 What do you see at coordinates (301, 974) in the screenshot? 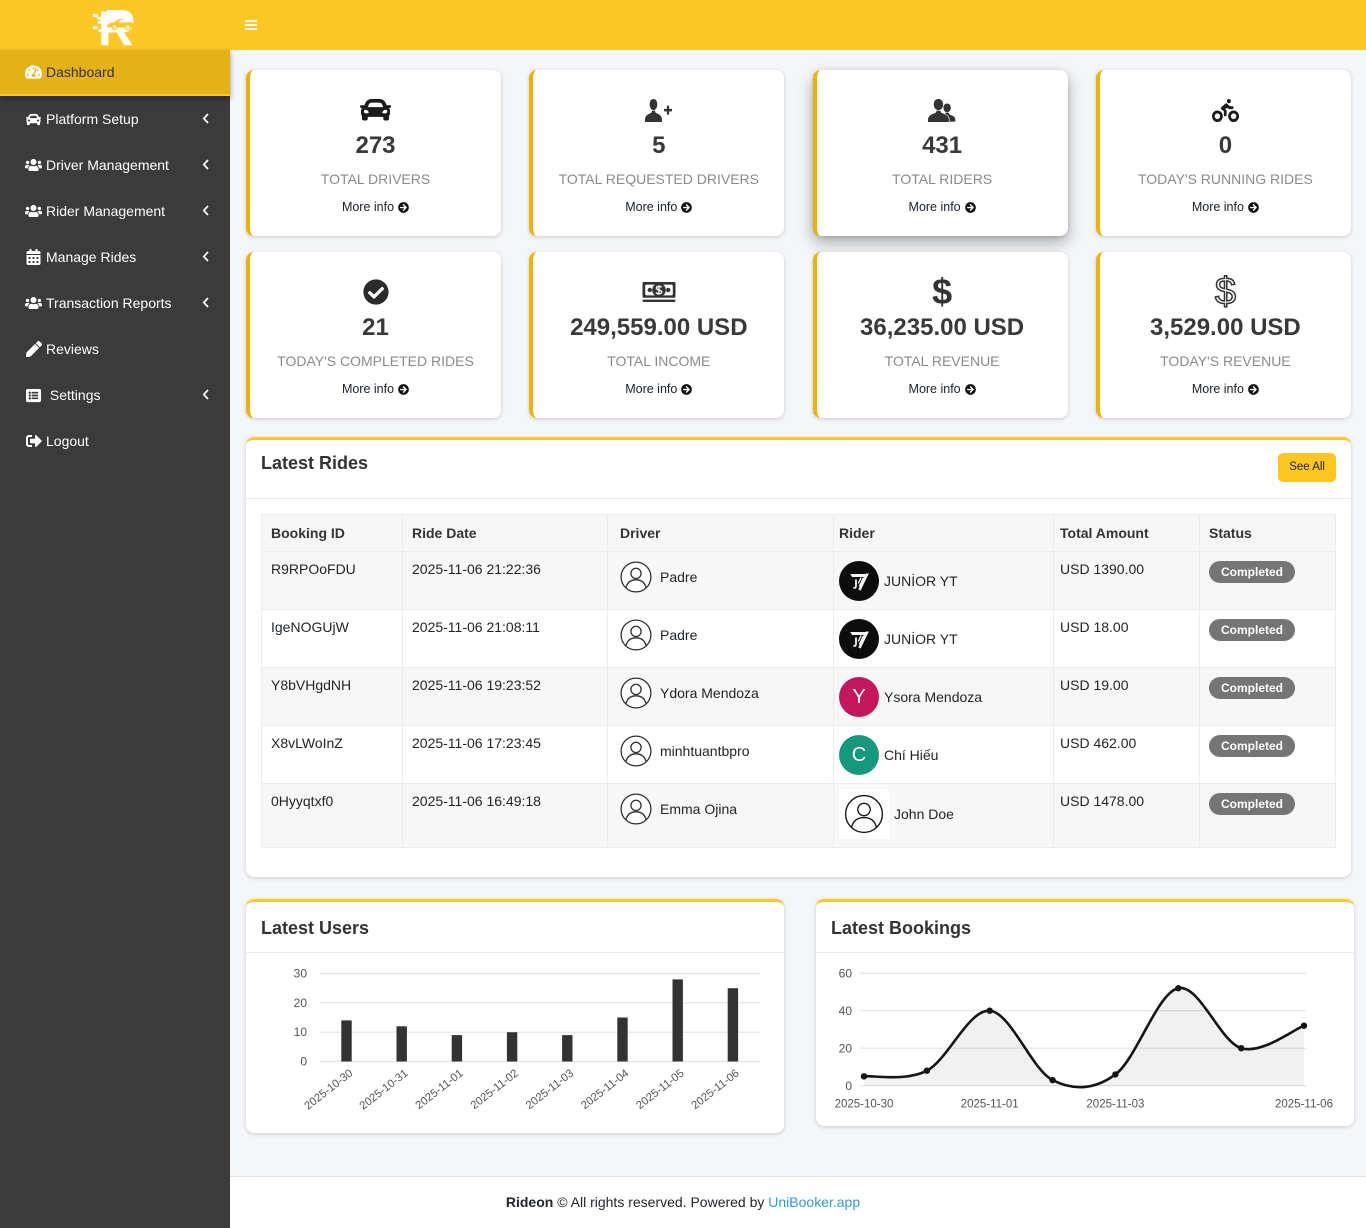
I see `svg-text: 30` at bounding box center [301, 974].